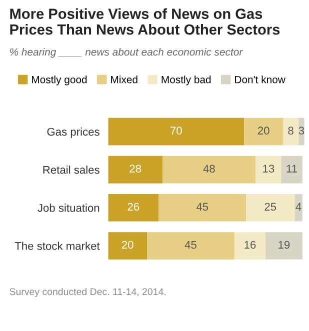  I want to click on y-tick-label: The stock market, so click(57, 246).